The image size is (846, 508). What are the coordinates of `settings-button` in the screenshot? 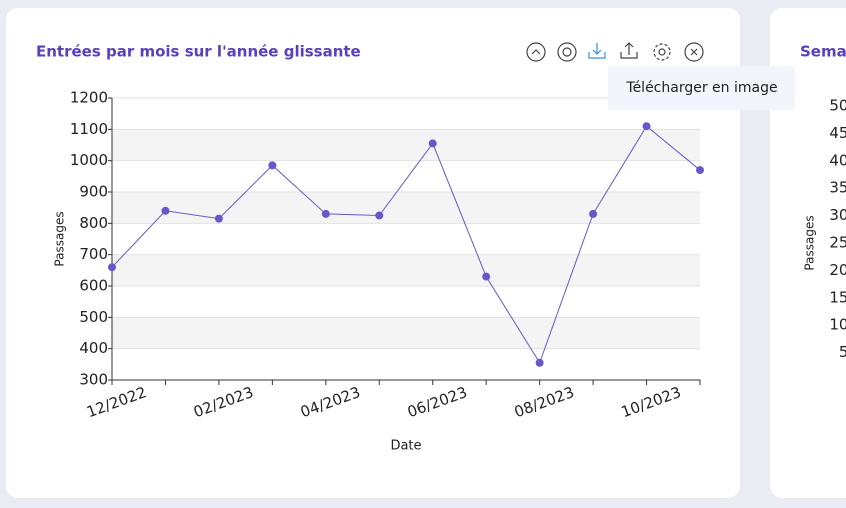 It's located at (662, 52).